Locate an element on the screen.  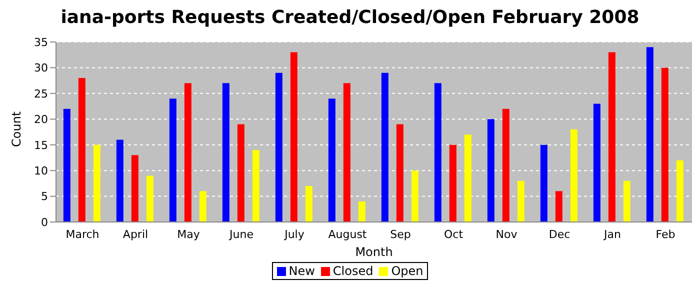
x-tick-label: Dec is located at coordinates (559, 234).